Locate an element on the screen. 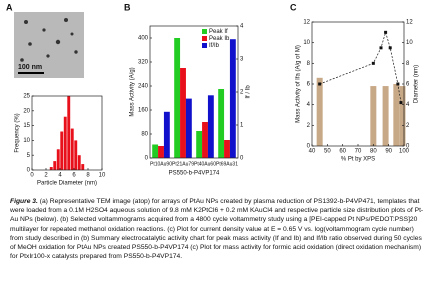 The image size is (434, 283). axis-title: % Pt by XPS is located at coordinates (358, 160).